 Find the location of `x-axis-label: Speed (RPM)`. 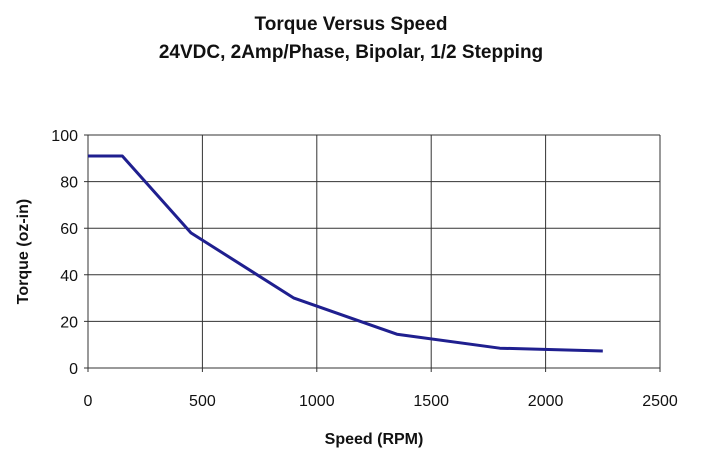

x-axis-label: Speed (RPM) is located at coordinates (374, 439).